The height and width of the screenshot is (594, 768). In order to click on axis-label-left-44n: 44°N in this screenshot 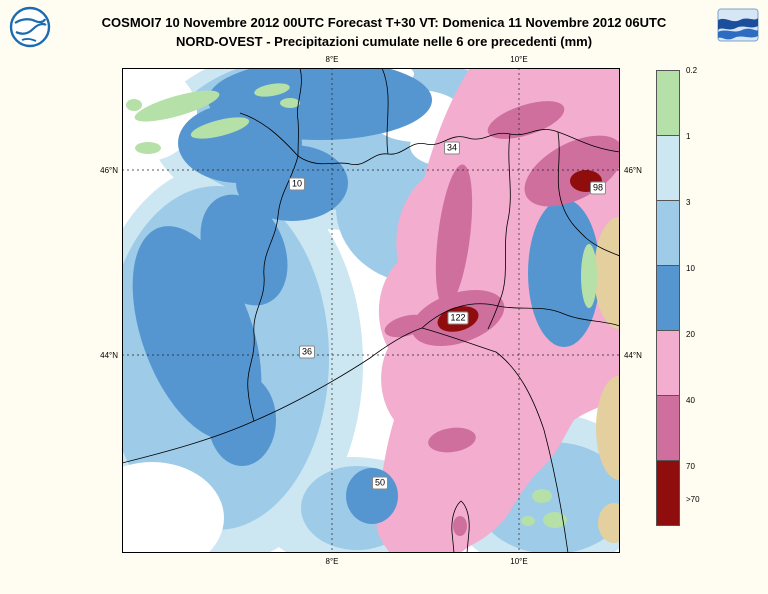, I will do `click(109, 355)`.